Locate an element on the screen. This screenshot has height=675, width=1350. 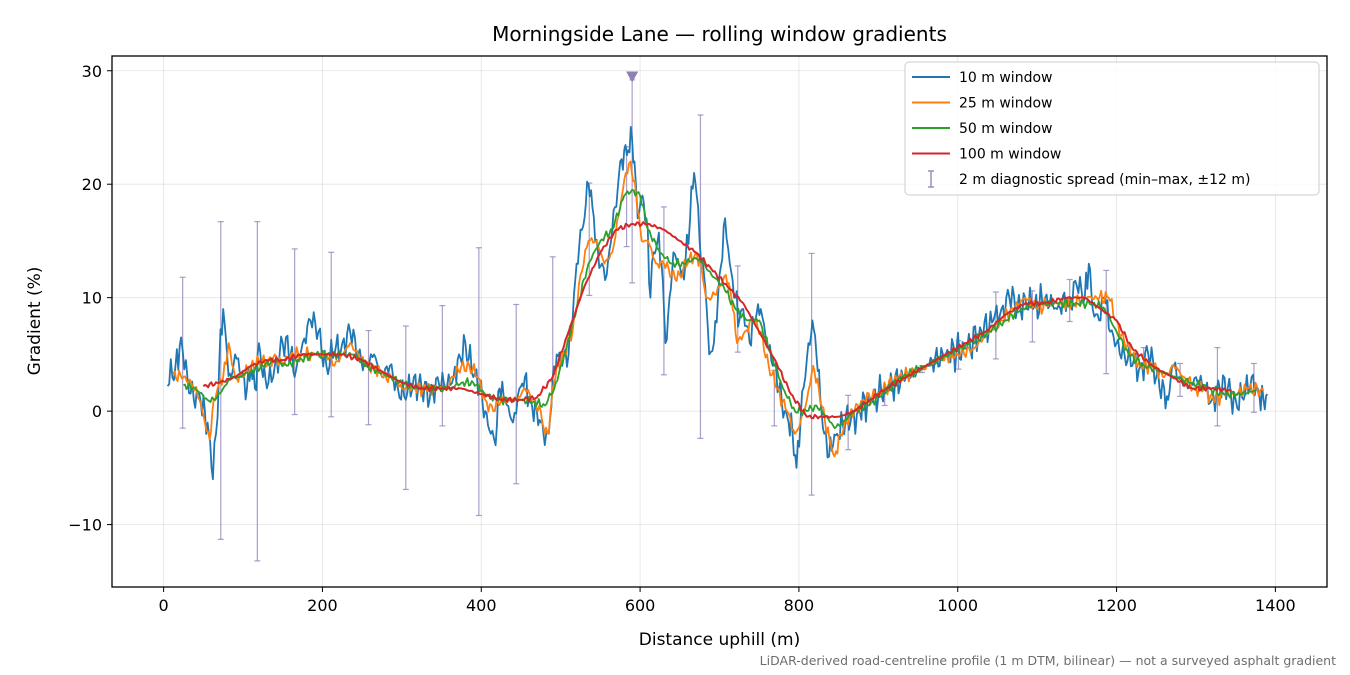
x-tick-label: 800 is located at coordinates (799, 605).